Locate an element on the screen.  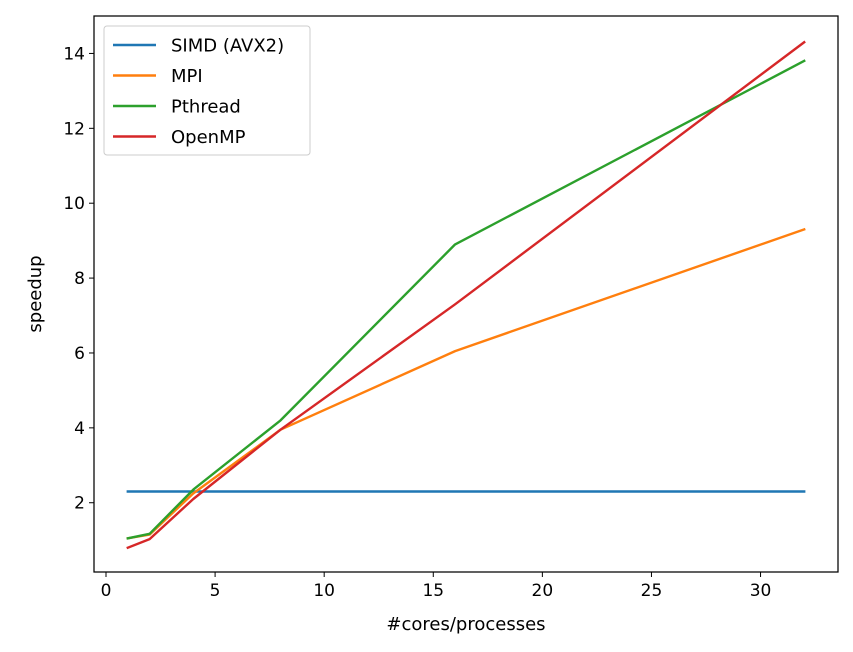
x-tick-label: 5 is located at coordinates (215, 591).